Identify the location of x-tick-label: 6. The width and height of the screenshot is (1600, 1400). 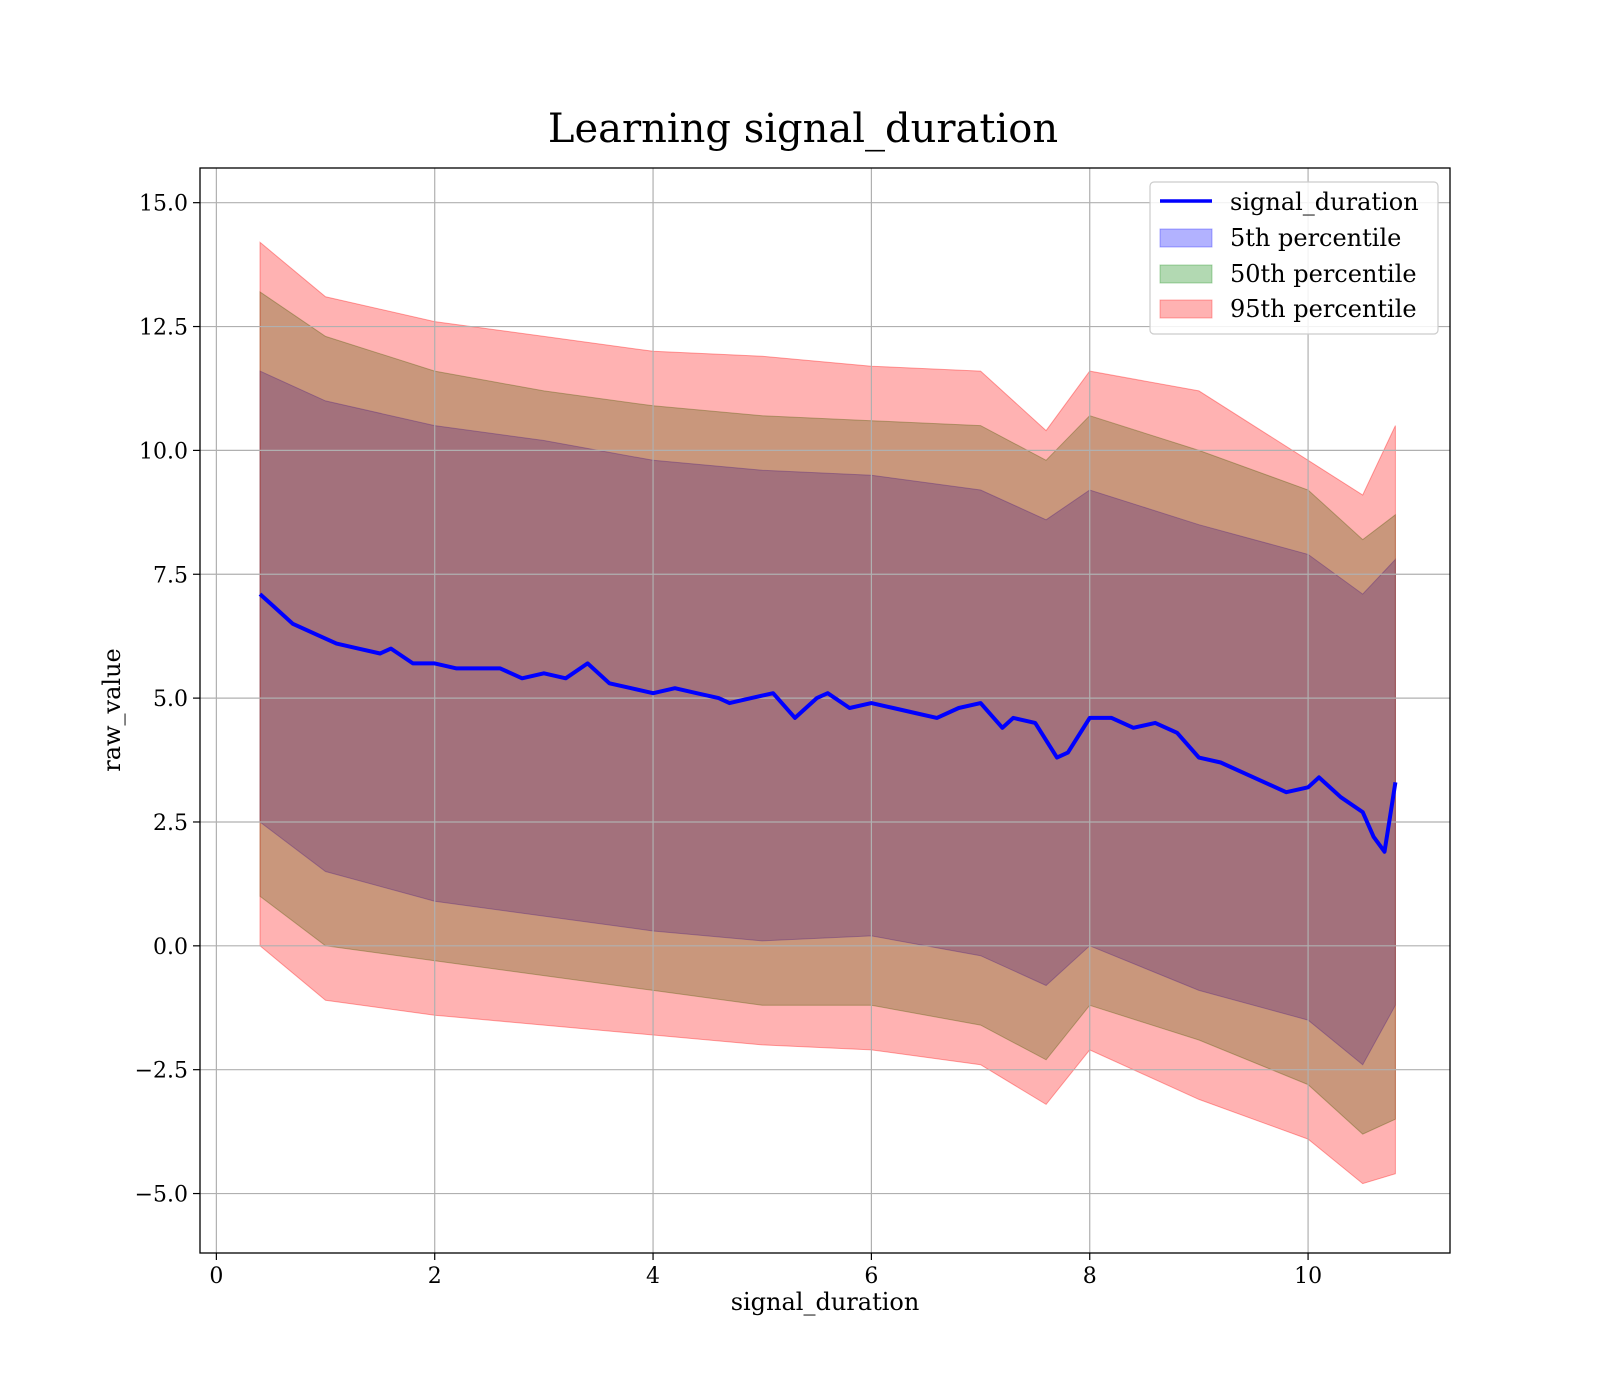
(871, 1276).